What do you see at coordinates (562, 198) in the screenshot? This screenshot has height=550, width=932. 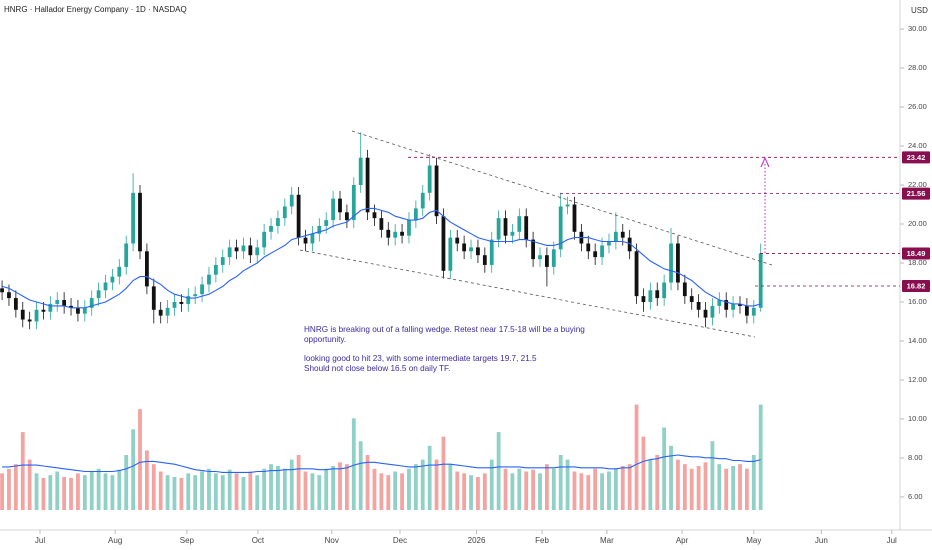 I see `wedge-upper-line` at bounding box center [562, 198].